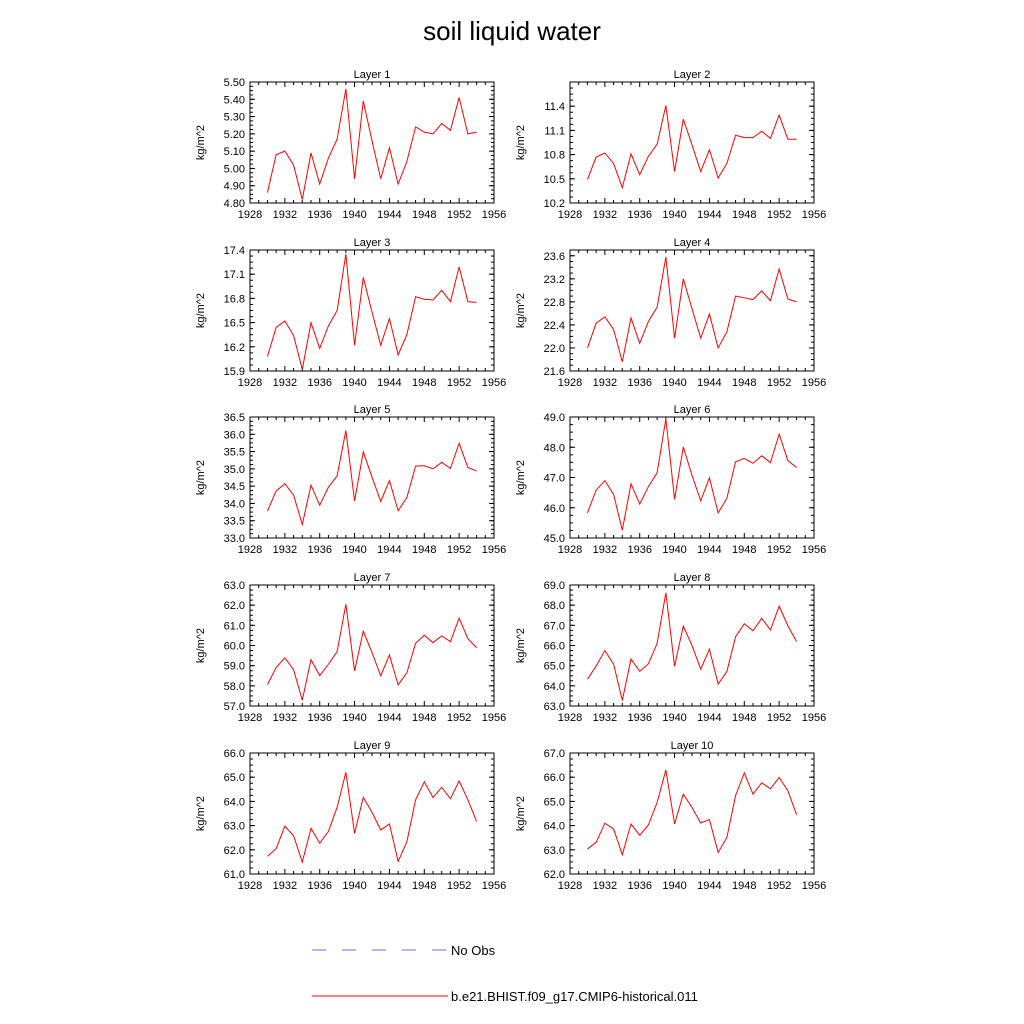  What do you see at coordinates (372, 746) in the screenshot?
I see `panel-title: Layer 9` at bounding box center [372, 746].